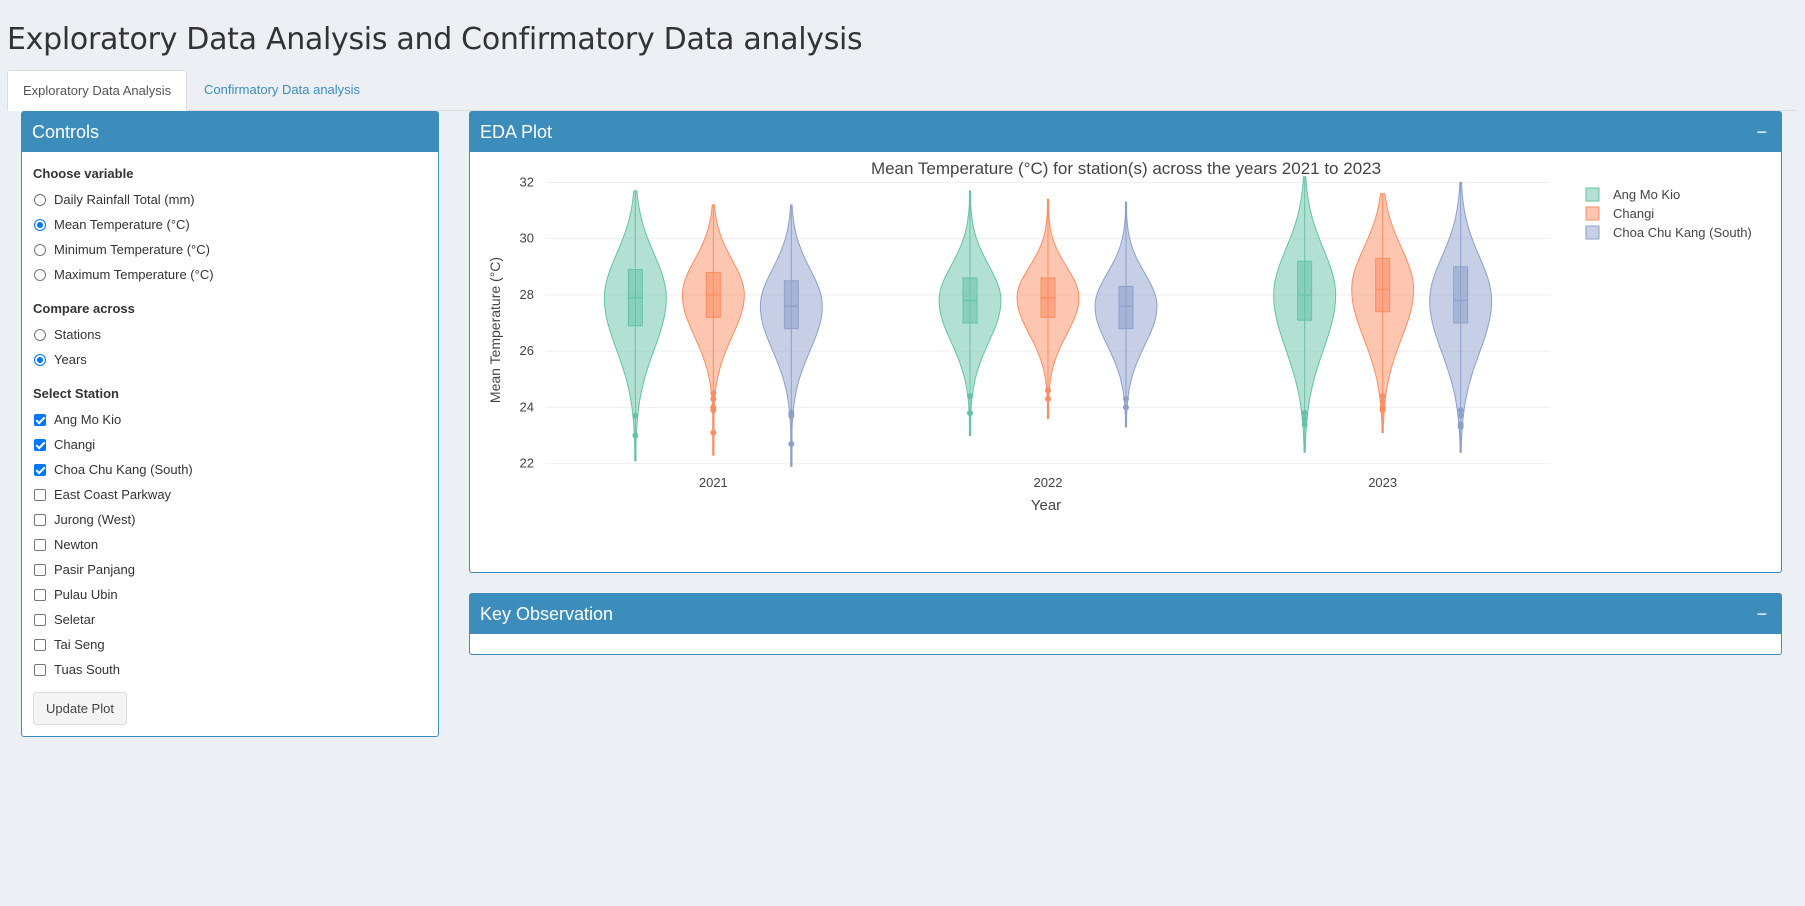 The image size is (1805, 906). Describe the element at coordinates (527, 406) in the screenshot. I see `y-tick-label: 24` at that location.